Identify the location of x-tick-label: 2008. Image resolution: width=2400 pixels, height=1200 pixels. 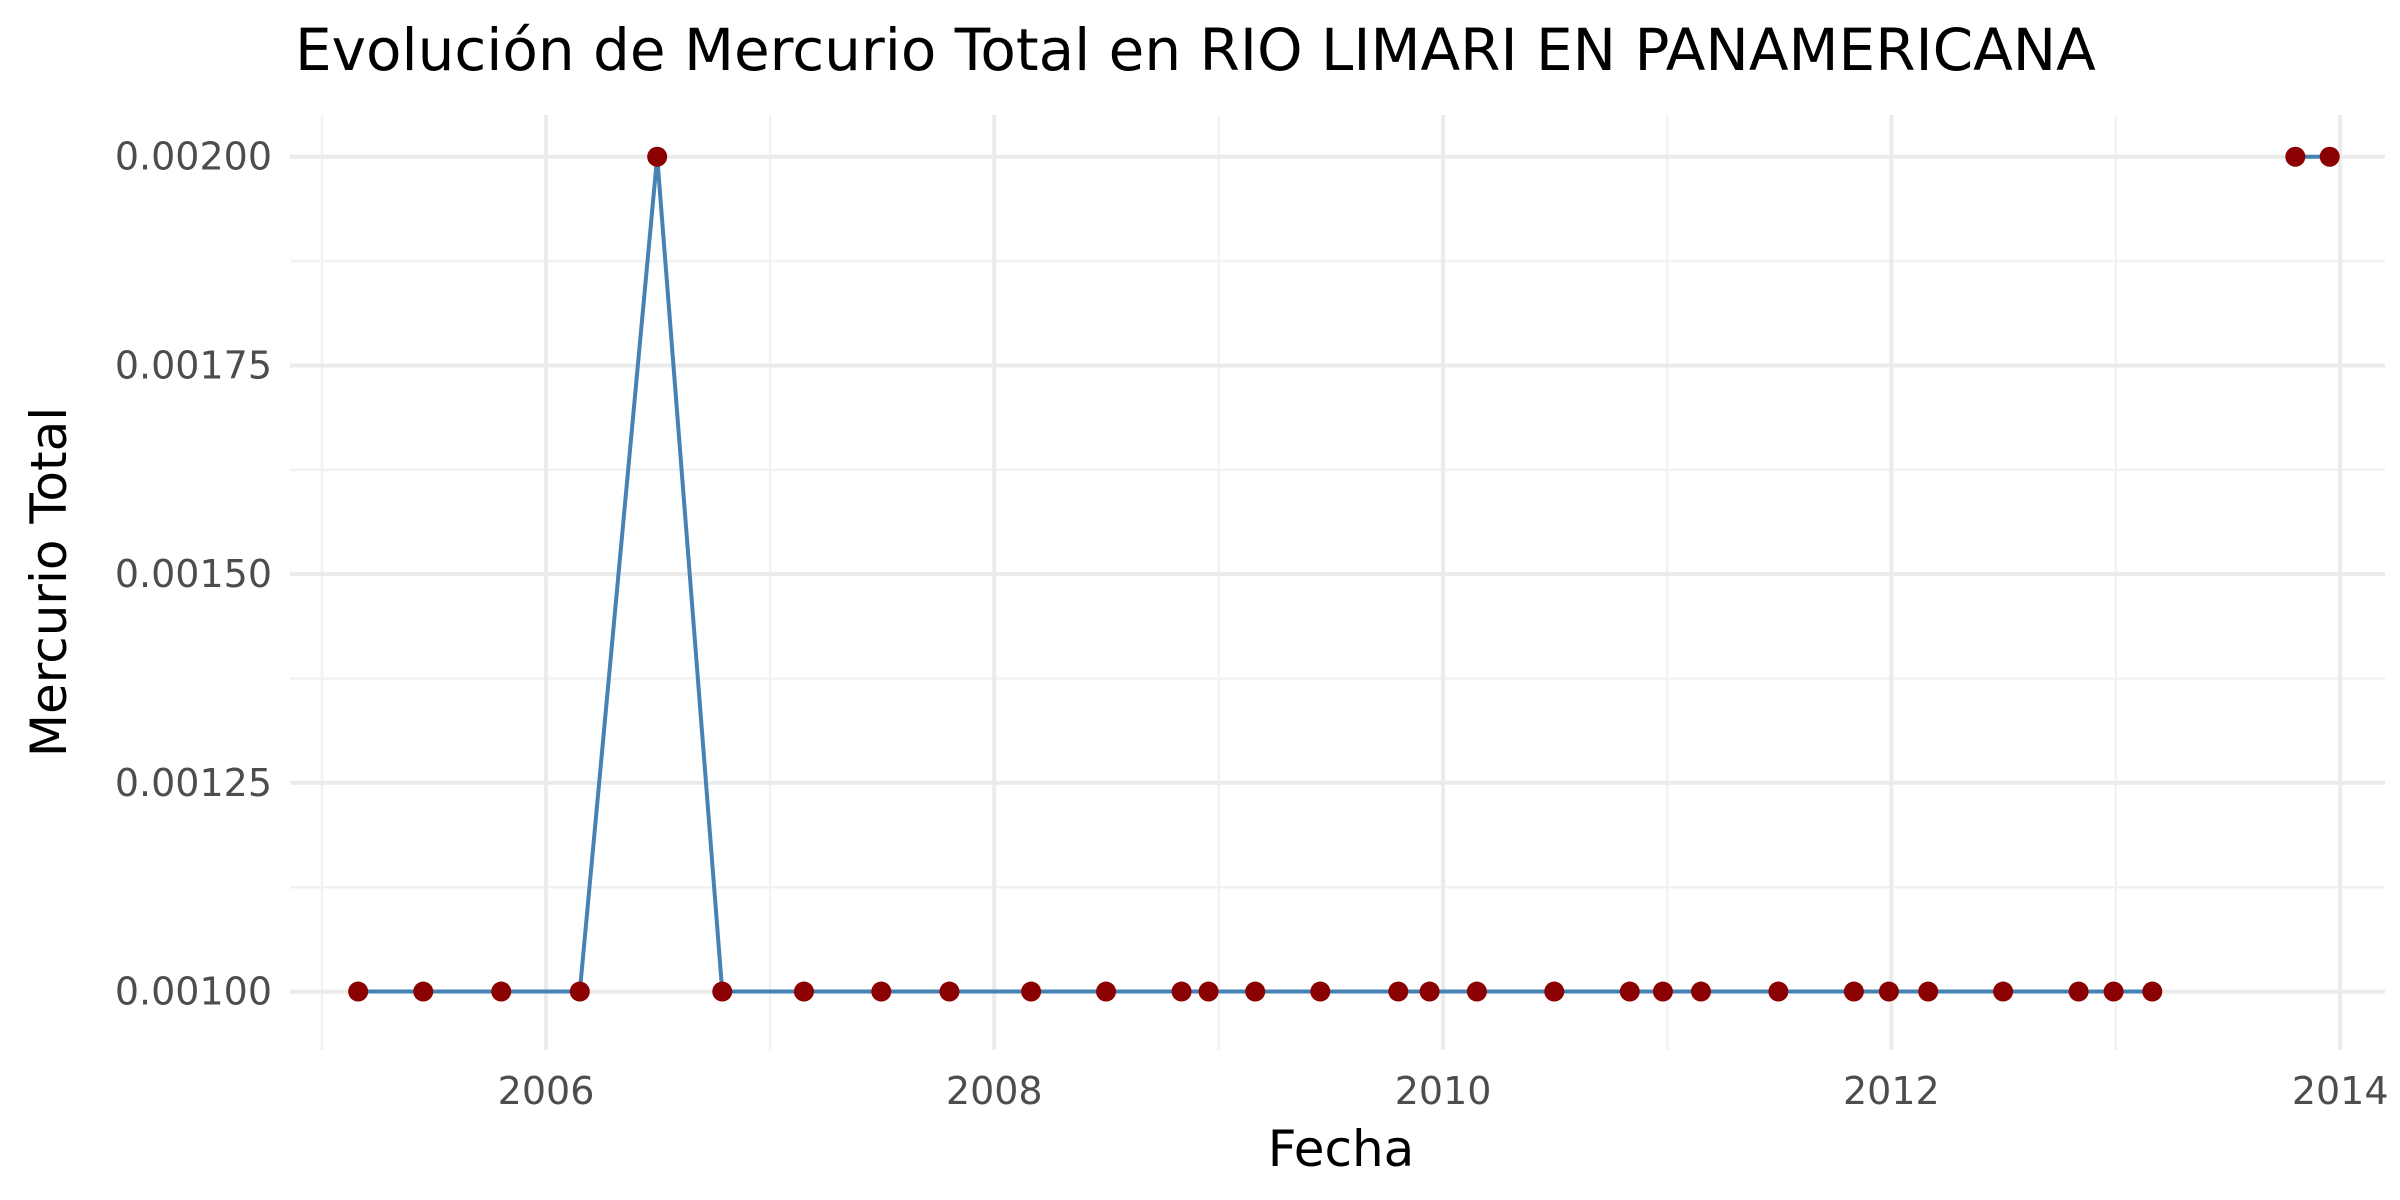
(994, 1091).